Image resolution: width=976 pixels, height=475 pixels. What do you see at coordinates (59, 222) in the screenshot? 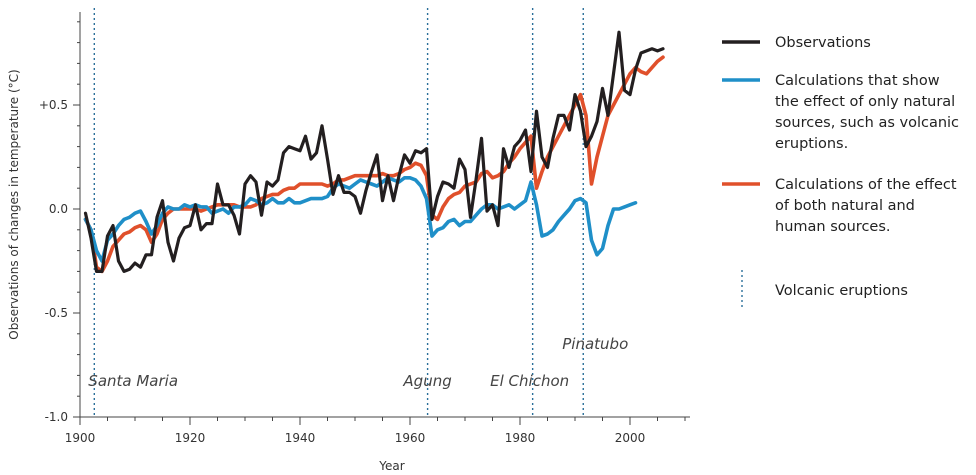
I see `y-axis-ticks: +0.5 0.0 -0.5 -1.0` at bounding box center [59, 222].